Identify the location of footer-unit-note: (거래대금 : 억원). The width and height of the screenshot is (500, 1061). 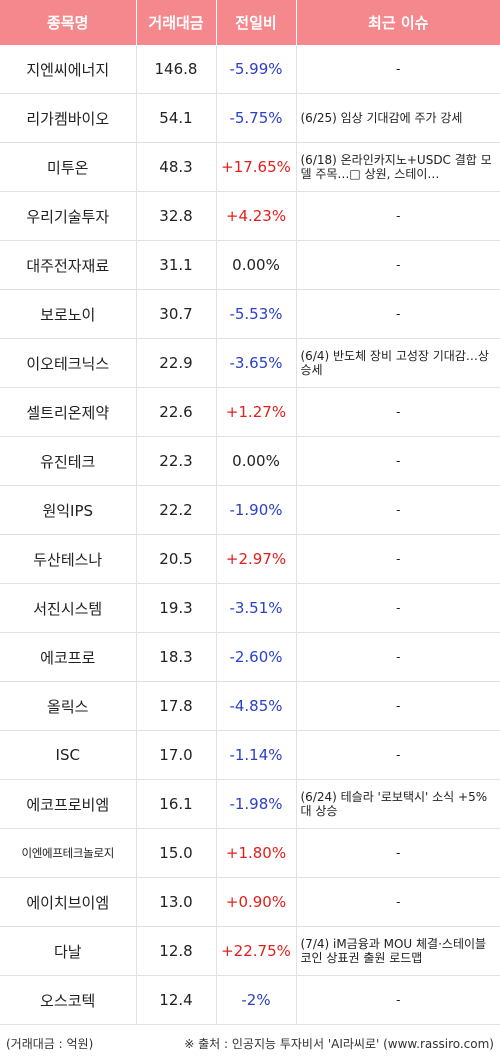
(50, 1043).